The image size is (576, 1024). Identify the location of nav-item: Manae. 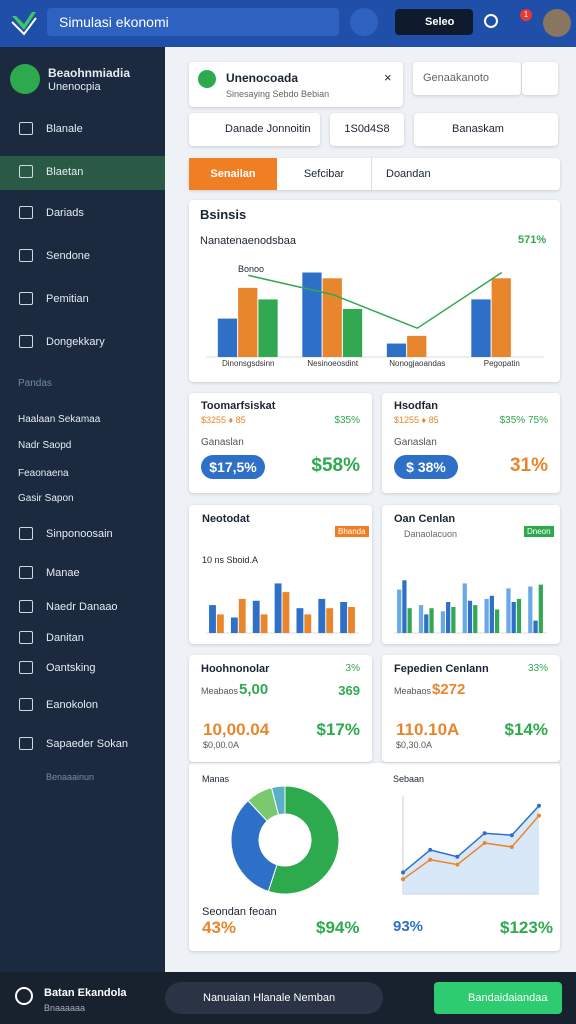
(63, 573).